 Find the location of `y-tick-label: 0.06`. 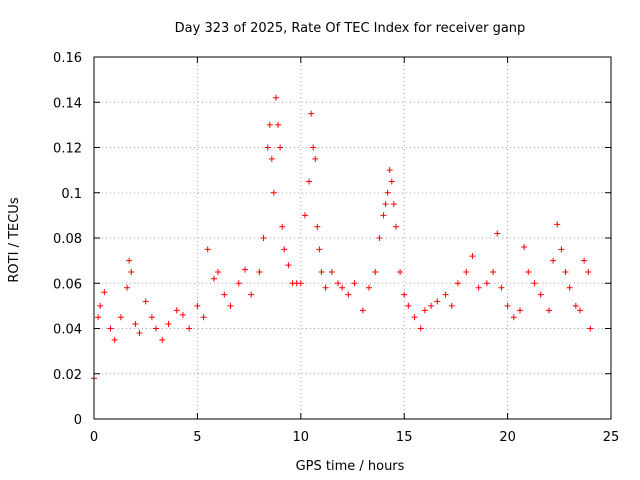

y-tick-label: 0.06 is located at coordinates (67, 284).